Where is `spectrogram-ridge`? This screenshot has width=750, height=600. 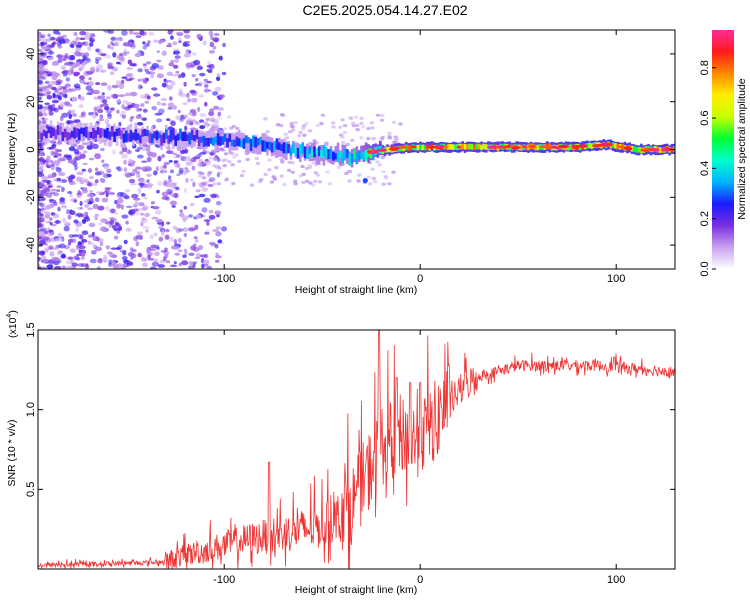 spectrogram-ridge is located at coordinates (356, 152).